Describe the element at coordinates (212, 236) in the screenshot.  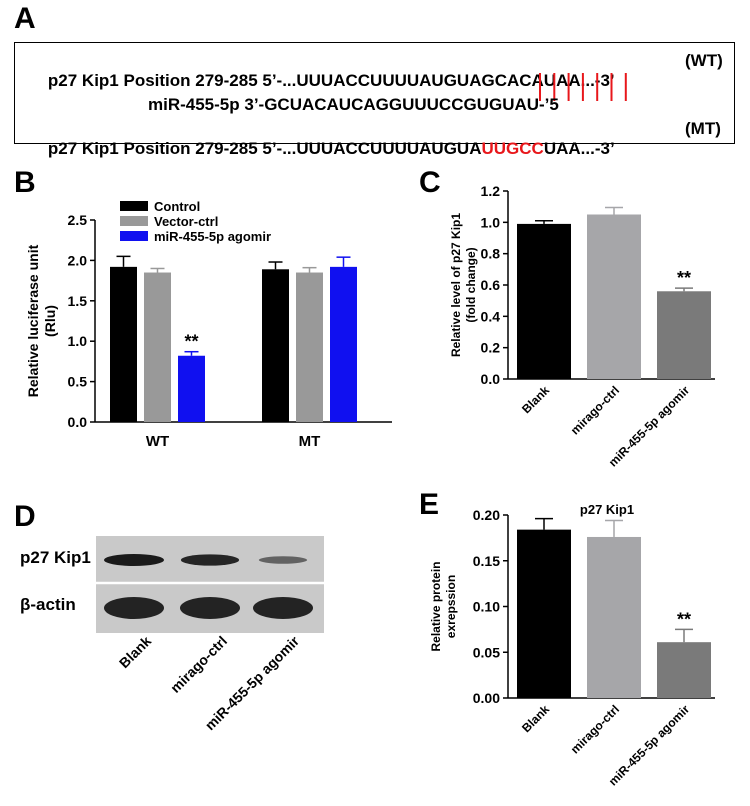
I see `b-legend-label: miR-455-5p agomir` at that location.